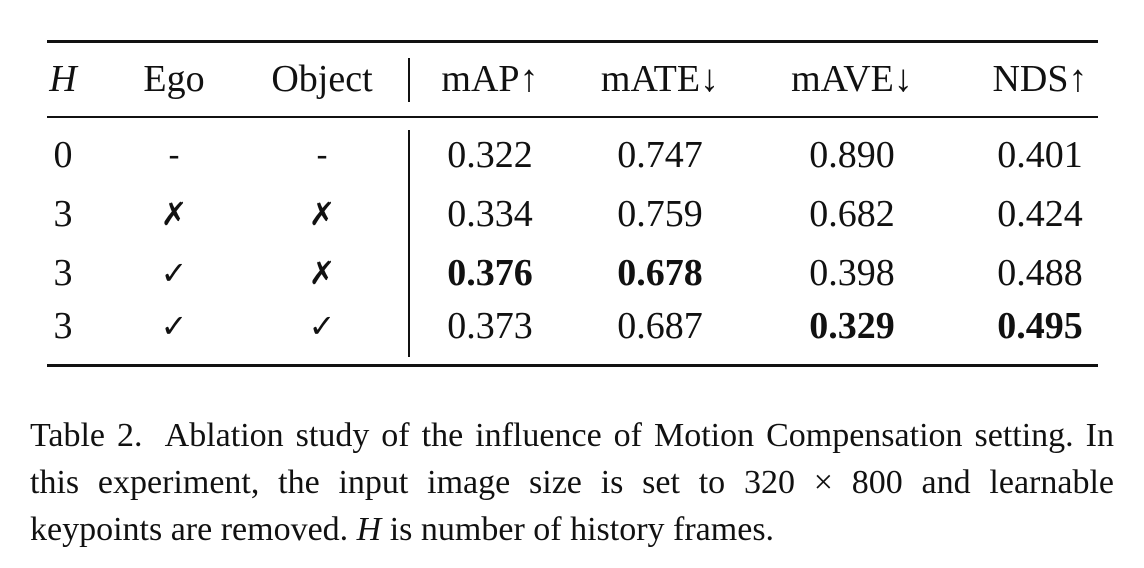  I want to click on header-cell: mAVE↓, so click(852, 79).